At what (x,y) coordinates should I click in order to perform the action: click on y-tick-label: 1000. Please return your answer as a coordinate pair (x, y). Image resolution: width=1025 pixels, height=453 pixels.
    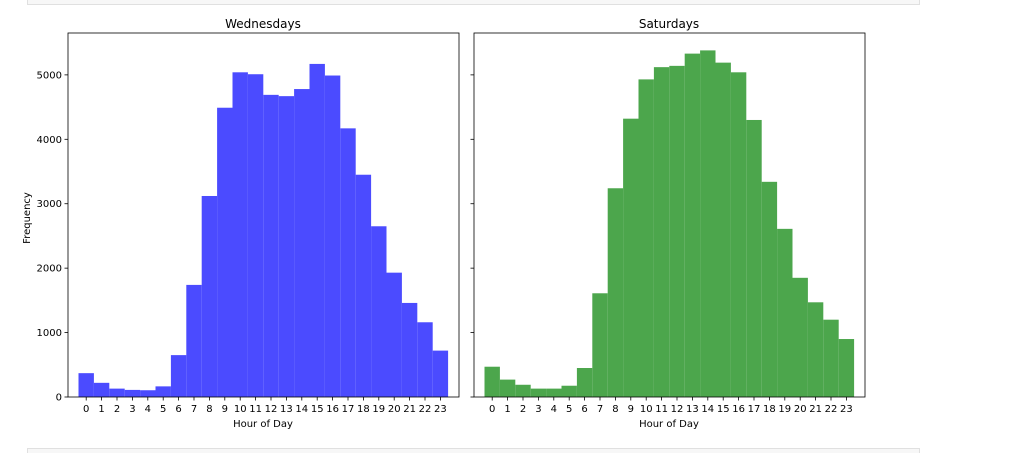
    Looking at the image, I should click on (49, 333).